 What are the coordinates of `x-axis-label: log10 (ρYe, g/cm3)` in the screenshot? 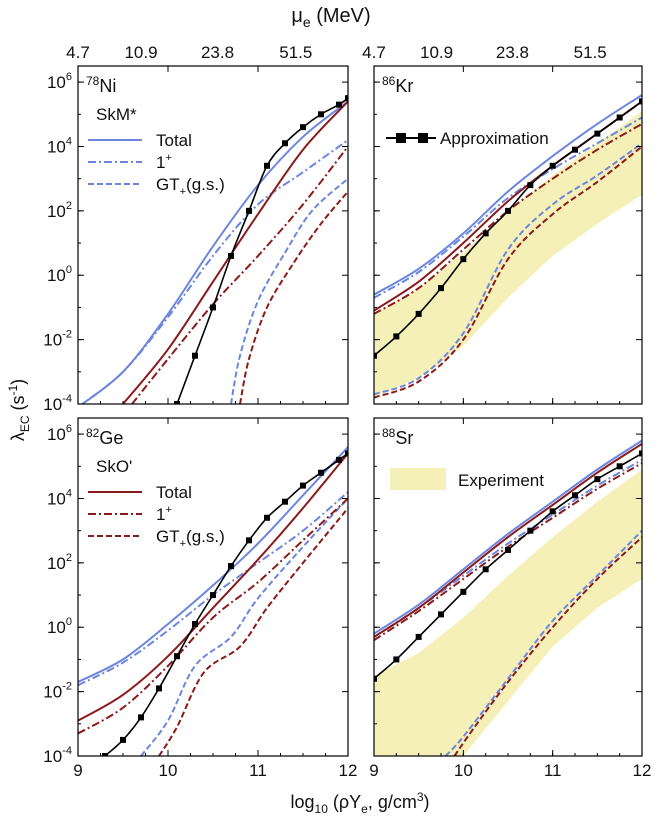 It's located at (359, 803).